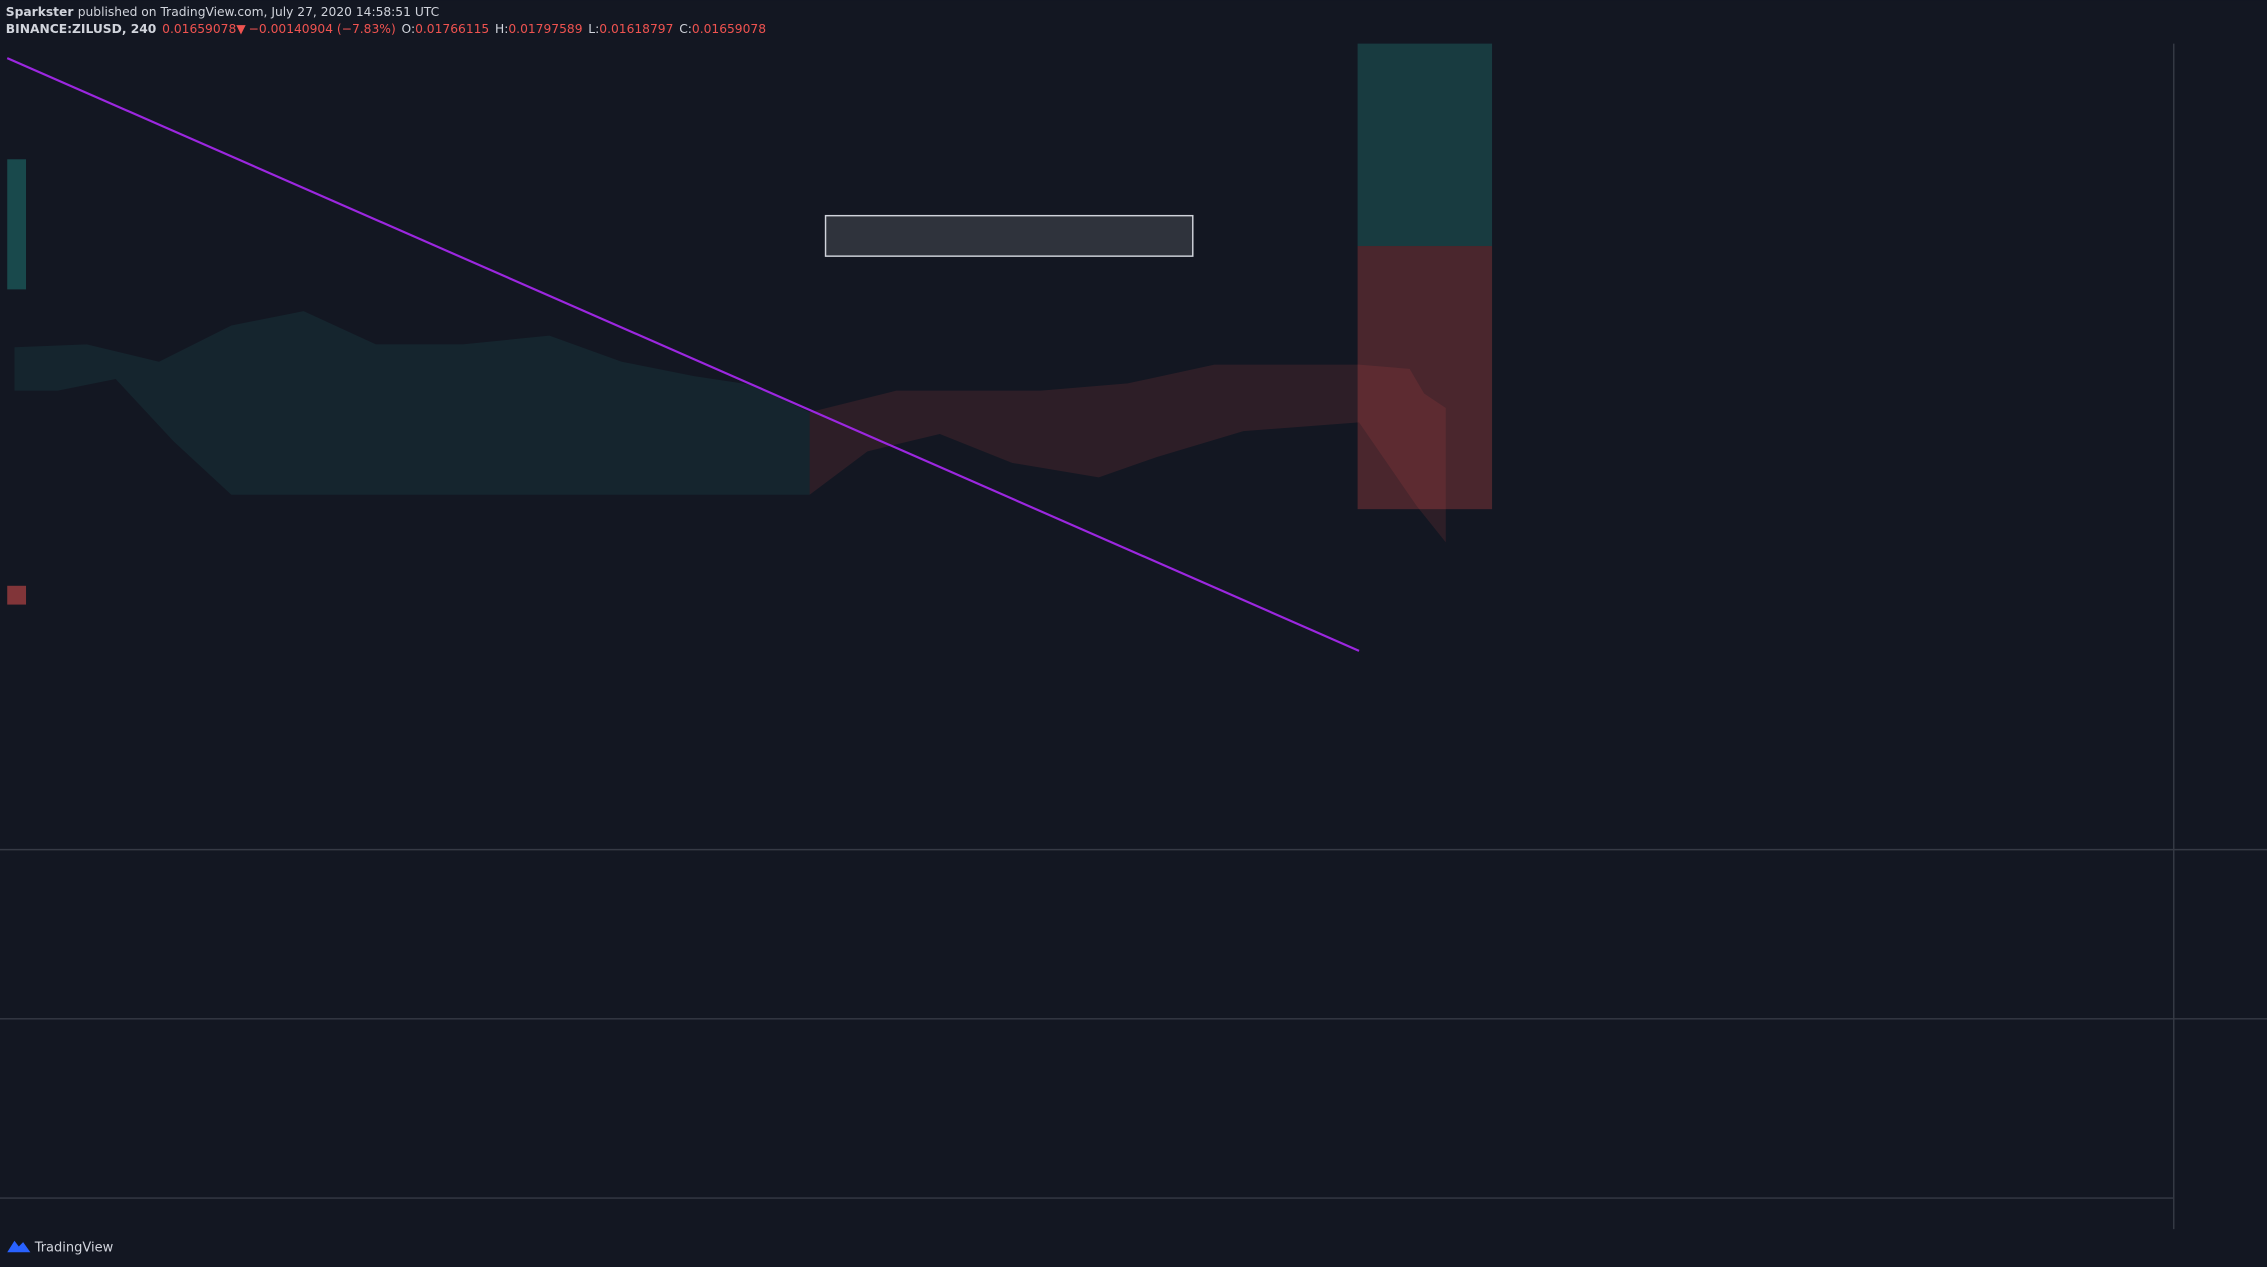 This screenshot has height=1267, width=2267. What do you see at coordinates (501, 29) in the screenshot?
I see `ohlc-key: H:` at bounding box center [501, 29].